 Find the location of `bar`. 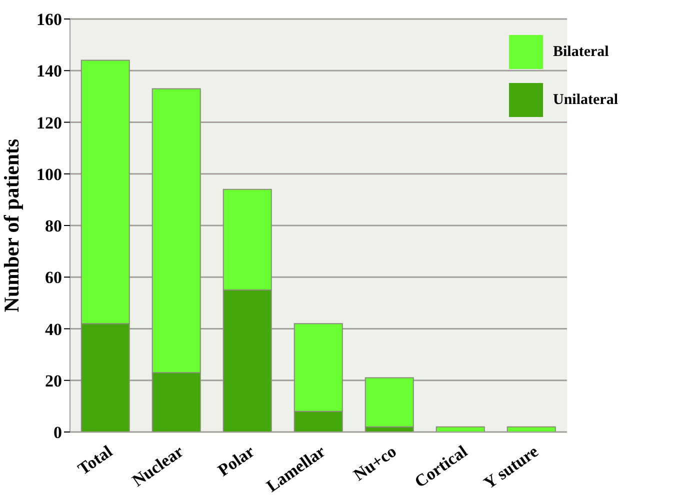

bar is located at coordinates (389, 402).